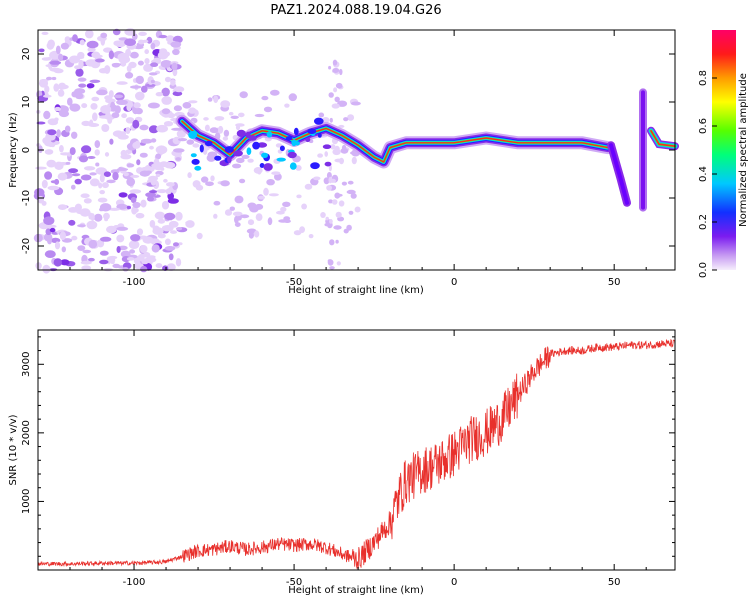 This screenshot has height=600, width=750. Describe the element at coordinates (26, 501) in the screenshot. I see `snr-y-tick-label: 1000` at that location.